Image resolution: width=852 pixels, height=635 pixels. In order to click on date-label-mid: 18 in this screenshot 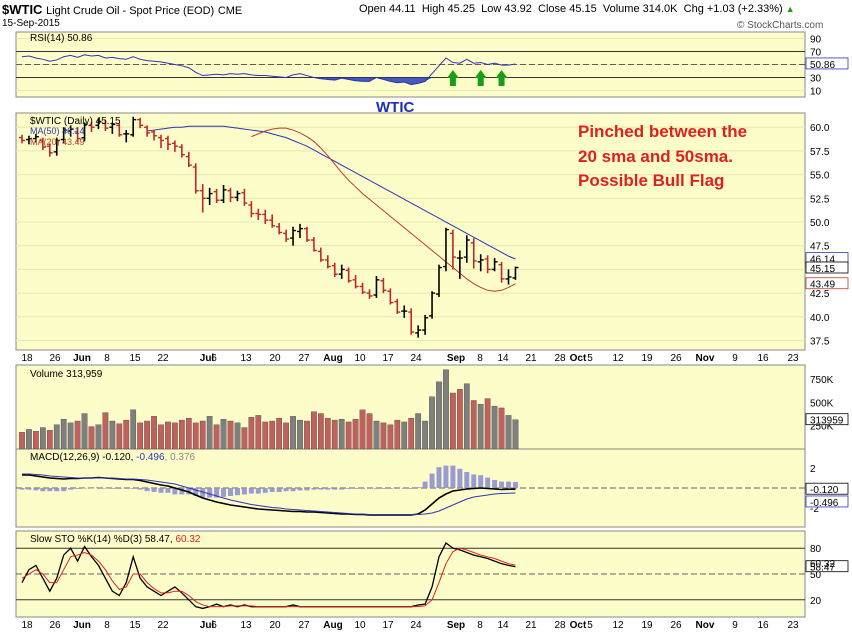, I will do `click(27, 358)`.